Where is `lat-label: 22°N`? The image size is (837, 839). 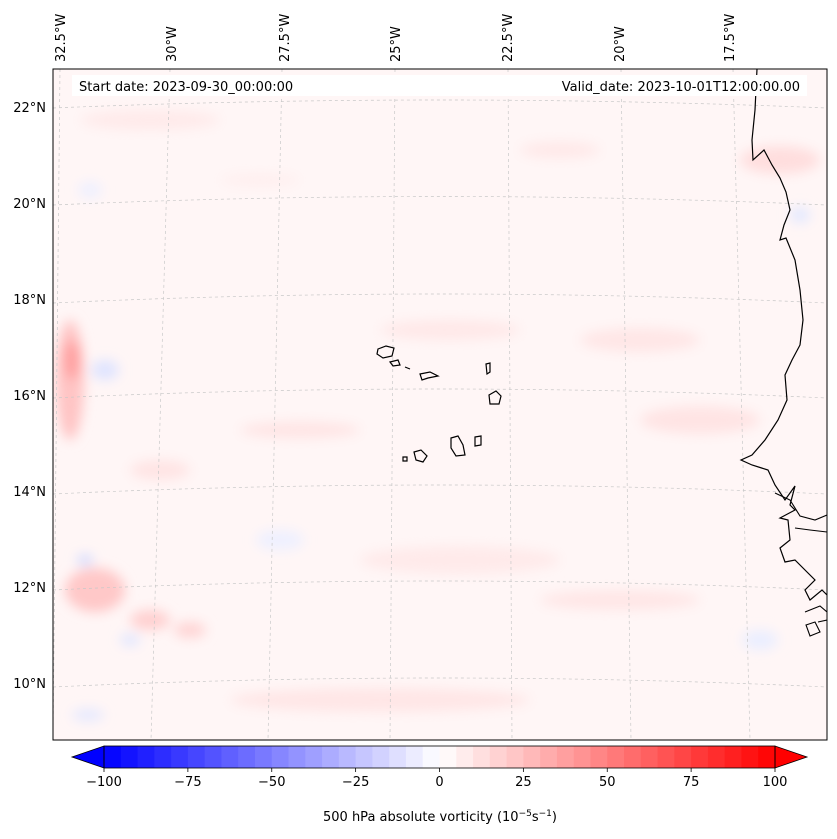 lat-label: 22°N is located at coordinates (29, 108).